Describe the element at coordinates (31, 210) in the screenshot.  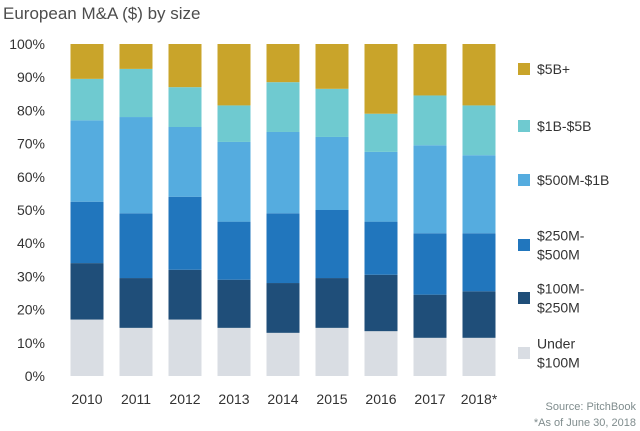
I see `y-tick-label: 50%` at that location.